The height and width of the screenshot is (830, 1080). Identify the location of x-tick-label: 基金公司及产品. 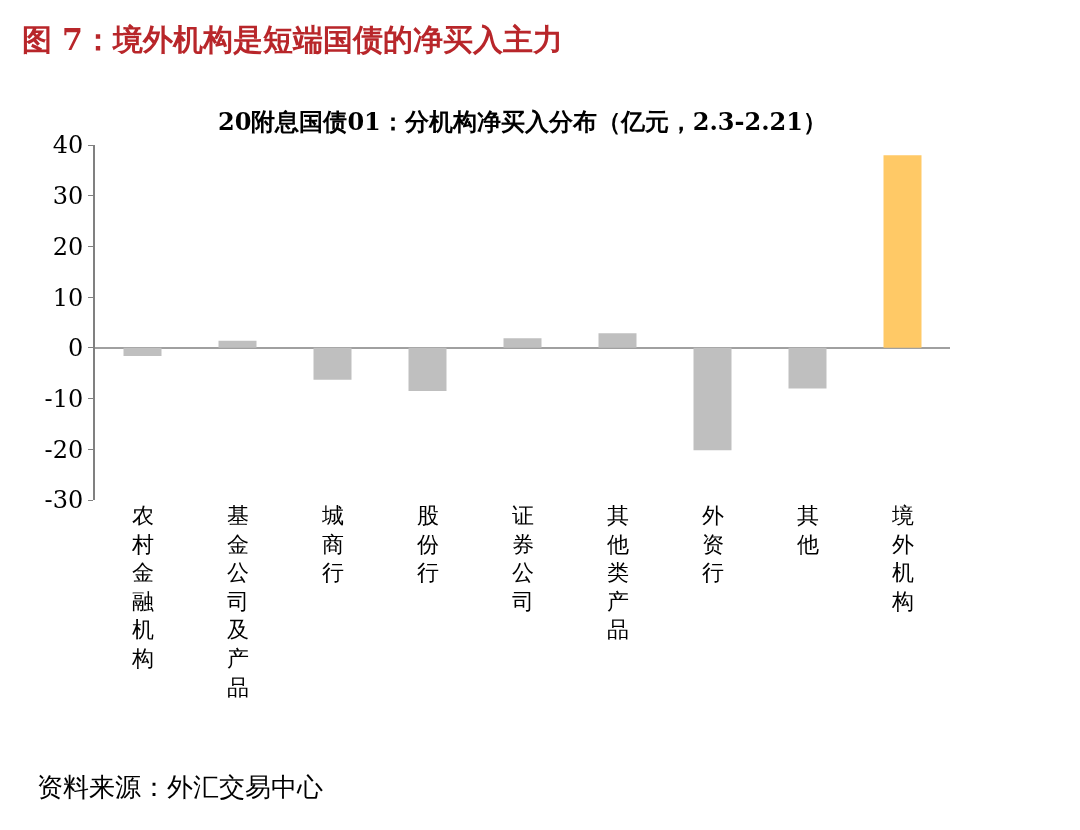
(237, 601).